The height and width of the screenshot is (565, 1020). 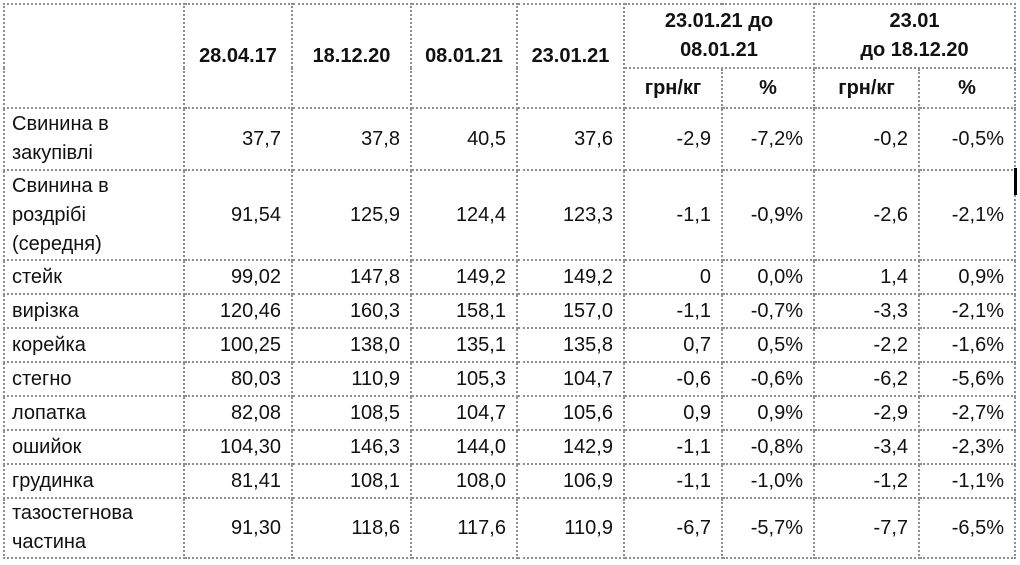 What do you see at coordinates (866, 379) in the screenshot?
I see `table-cell: -6,2` at bounding box center [866, 379].